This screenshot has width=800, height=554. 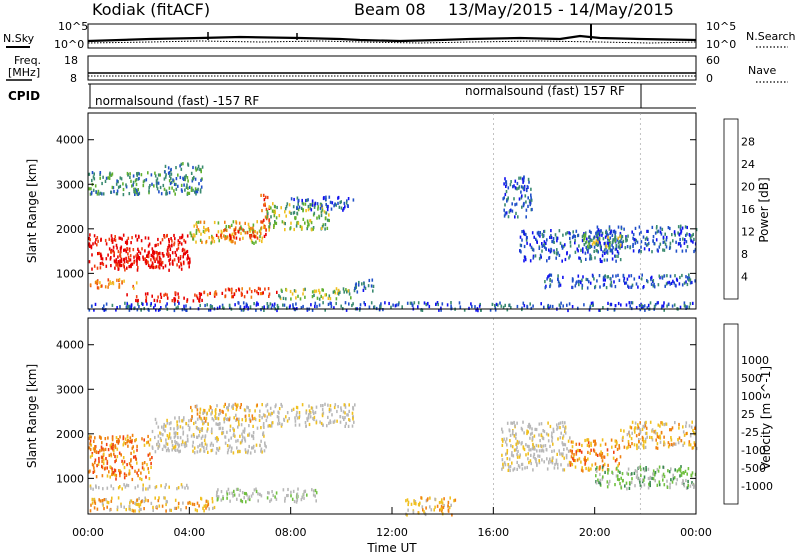 What do you see at coordinates (561, 9) in the screenshot?
I see `date-range: 13/May/2015 - 14/May/2015` at bounding box center [561, 9].